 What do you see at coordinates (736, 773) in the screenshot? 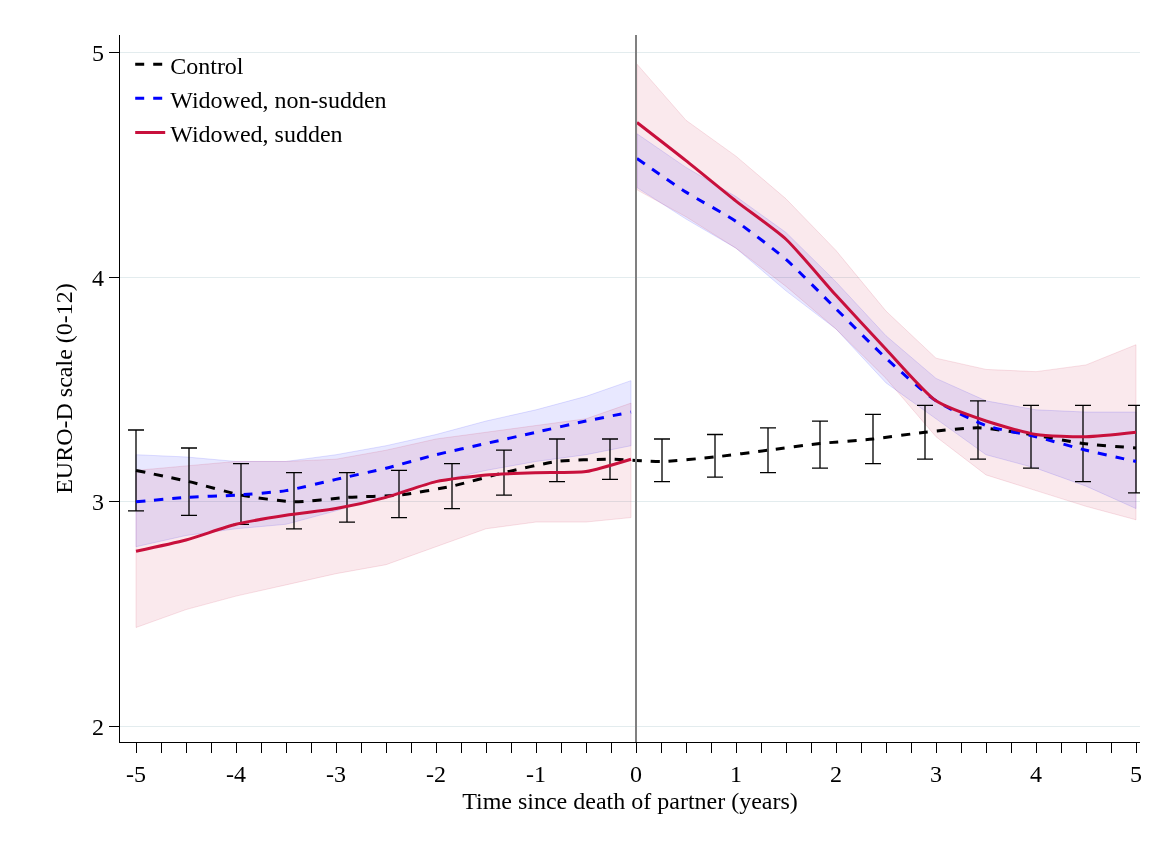
I see `x-tick-label: 1` at bounding box center [736, 773].